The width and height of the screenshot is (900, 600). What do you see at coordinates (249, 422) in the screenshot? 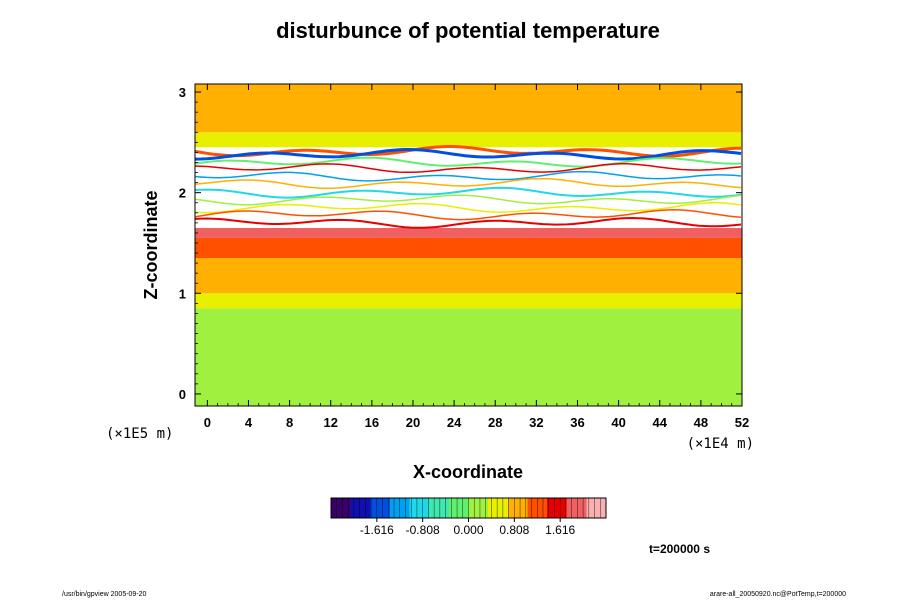
I see `x-tick-label: 4` at bounding box center [249, 422].